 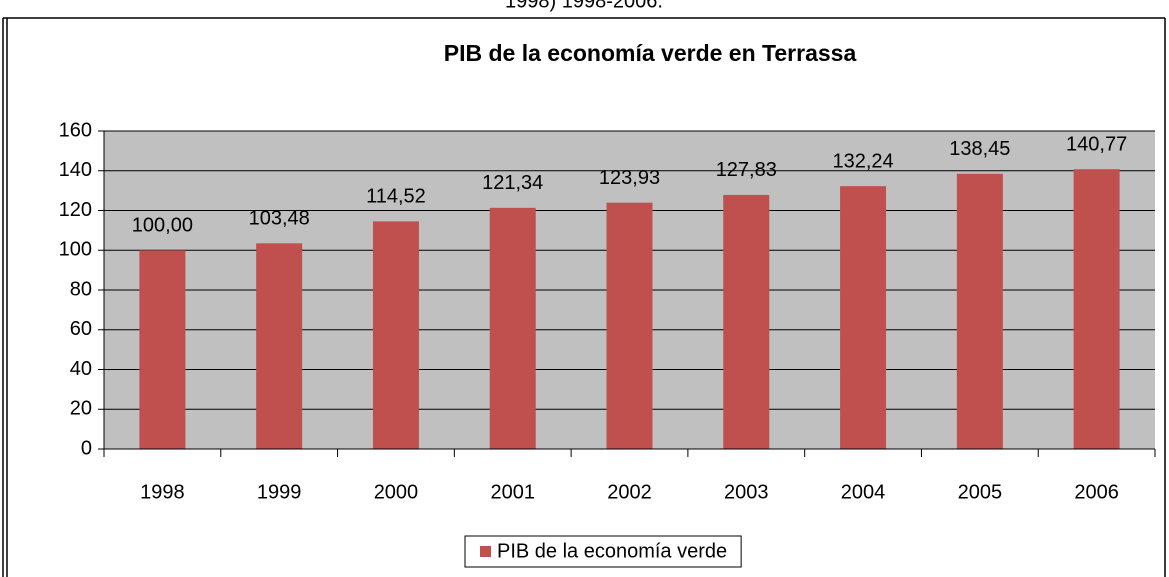 What do you see at coordinates (396, 197) in the screenshot?
I see `value-label: 114,52` at bounding box center [396, 197].